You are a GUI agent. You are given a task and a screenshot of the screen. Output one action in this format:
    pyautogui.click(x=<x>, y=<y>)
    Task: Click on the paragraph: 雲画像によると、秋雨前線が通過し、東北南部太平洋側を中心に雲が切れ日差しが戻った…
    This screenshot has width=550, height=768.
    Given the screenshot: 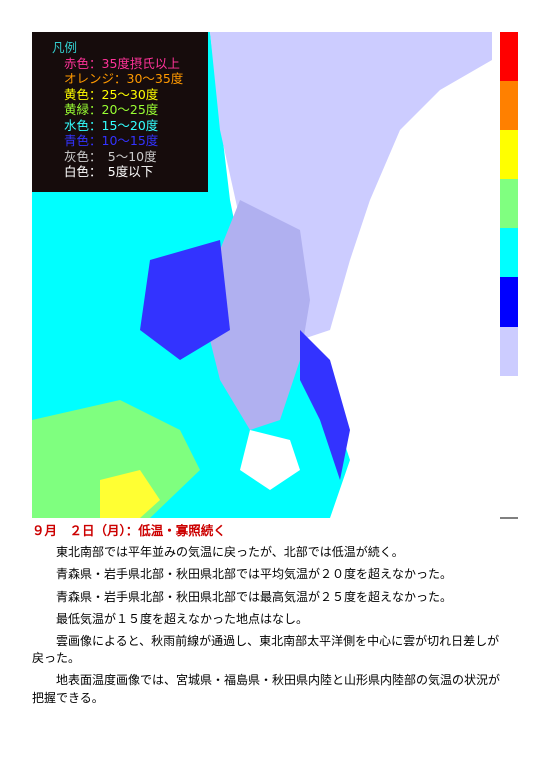 What is the action you would take?
    pyautogui.click(x=266, y=650)
    